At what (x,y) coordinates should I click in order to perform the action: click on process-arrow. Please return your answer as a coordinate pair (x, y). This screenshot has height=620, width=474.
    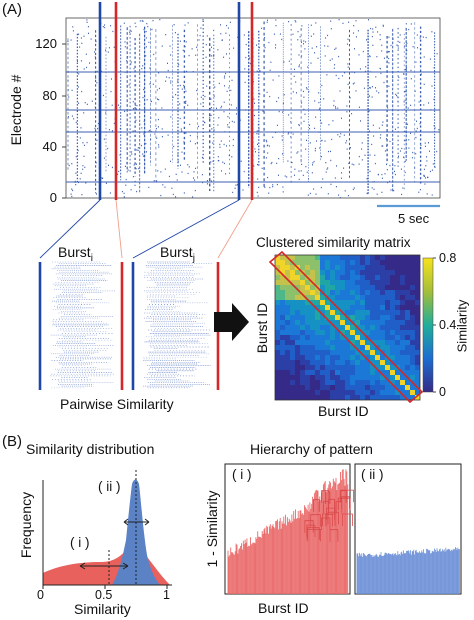
    Looking at the image, I should click on (231, 322).